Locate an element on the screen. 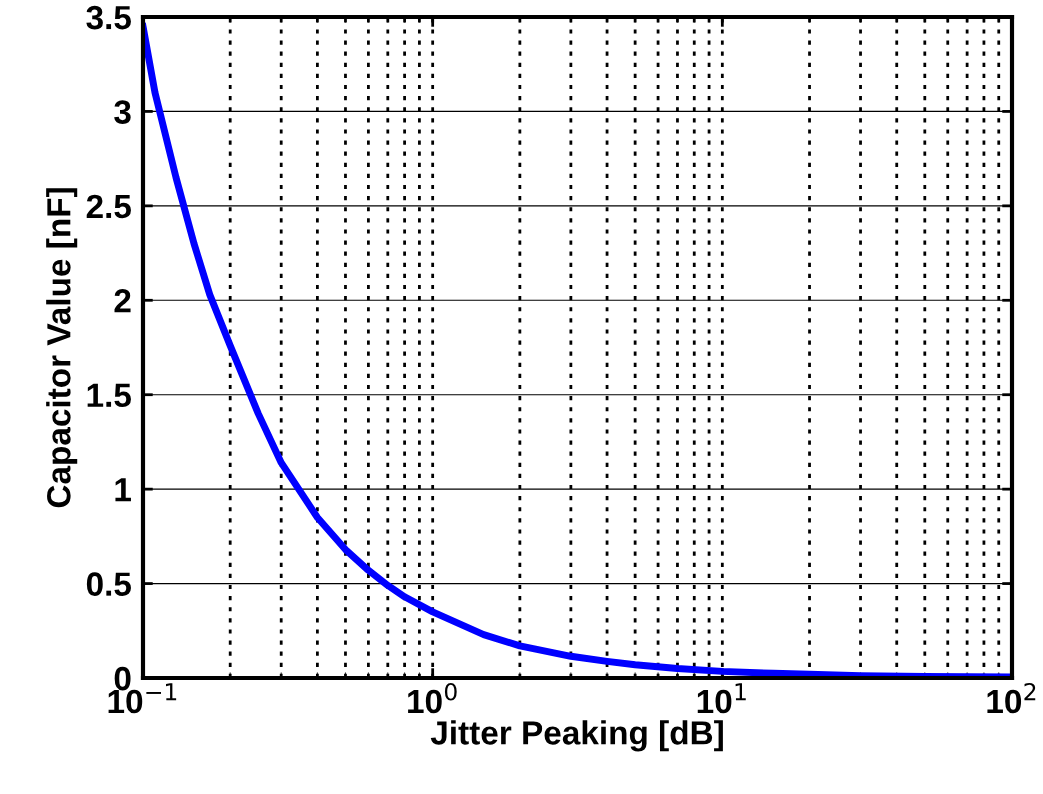 This screenshot has width=1043, height=794. y-tick-label: 1.5 is located at coordinates (109, 395).